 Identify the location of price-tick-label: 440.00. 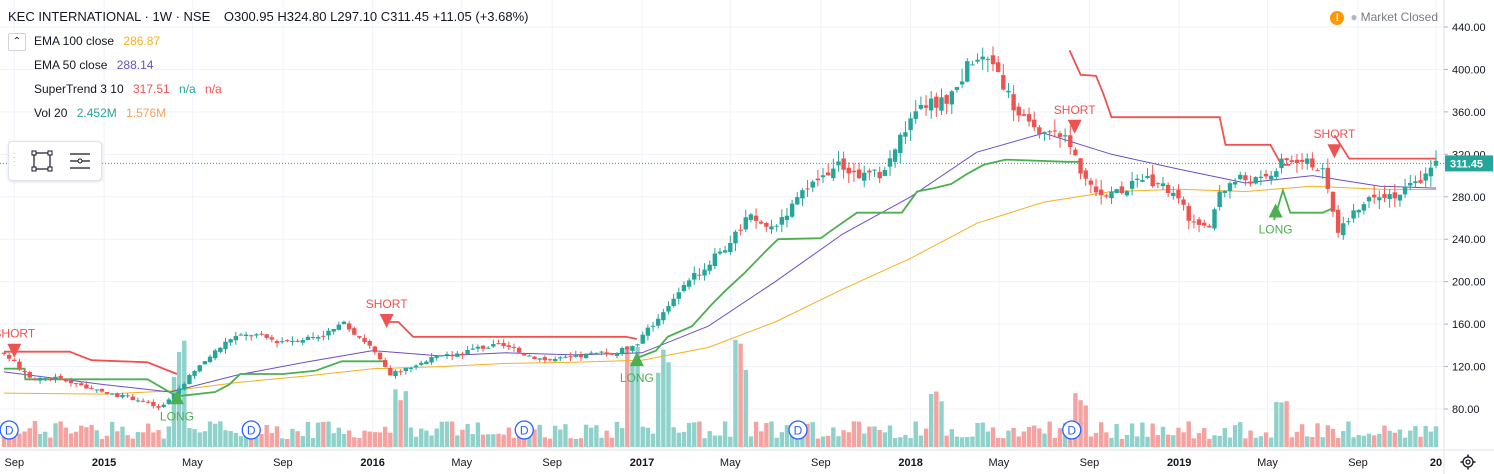
(1469, 28).